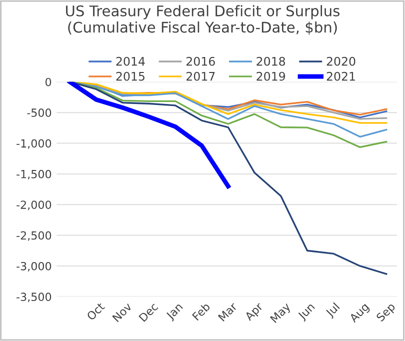 This screenshot has width=405, height=341. What do you see at coordinates (387, 313) in the screenshot?
I see `x-tick-label: Sep` at bounding box center [387, 313].